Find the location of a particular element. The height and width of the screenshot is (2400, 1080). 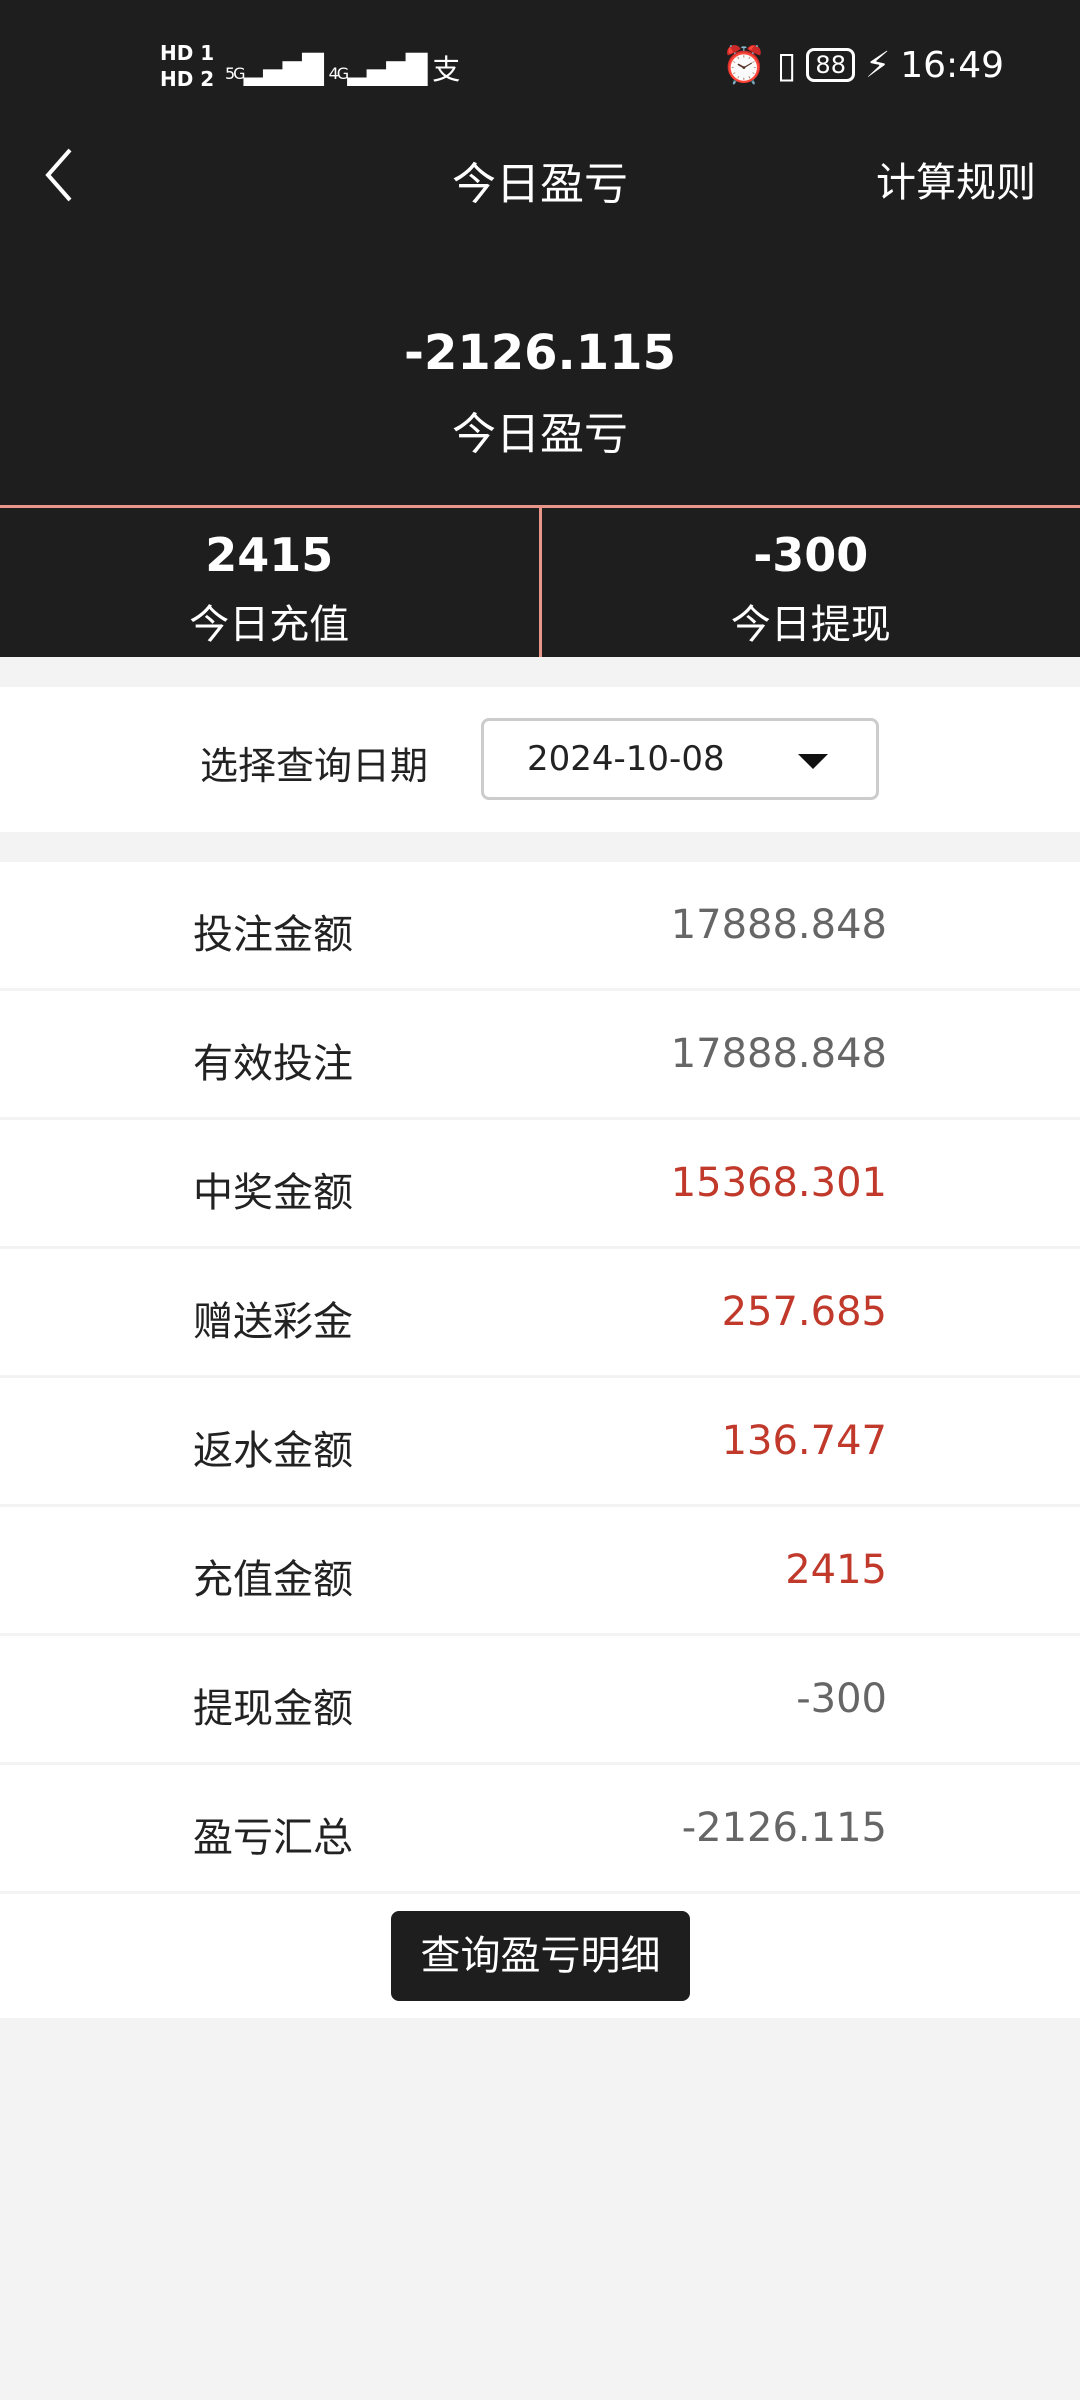

page-title: 今日盈亏 is located at coordinates (540, 184).